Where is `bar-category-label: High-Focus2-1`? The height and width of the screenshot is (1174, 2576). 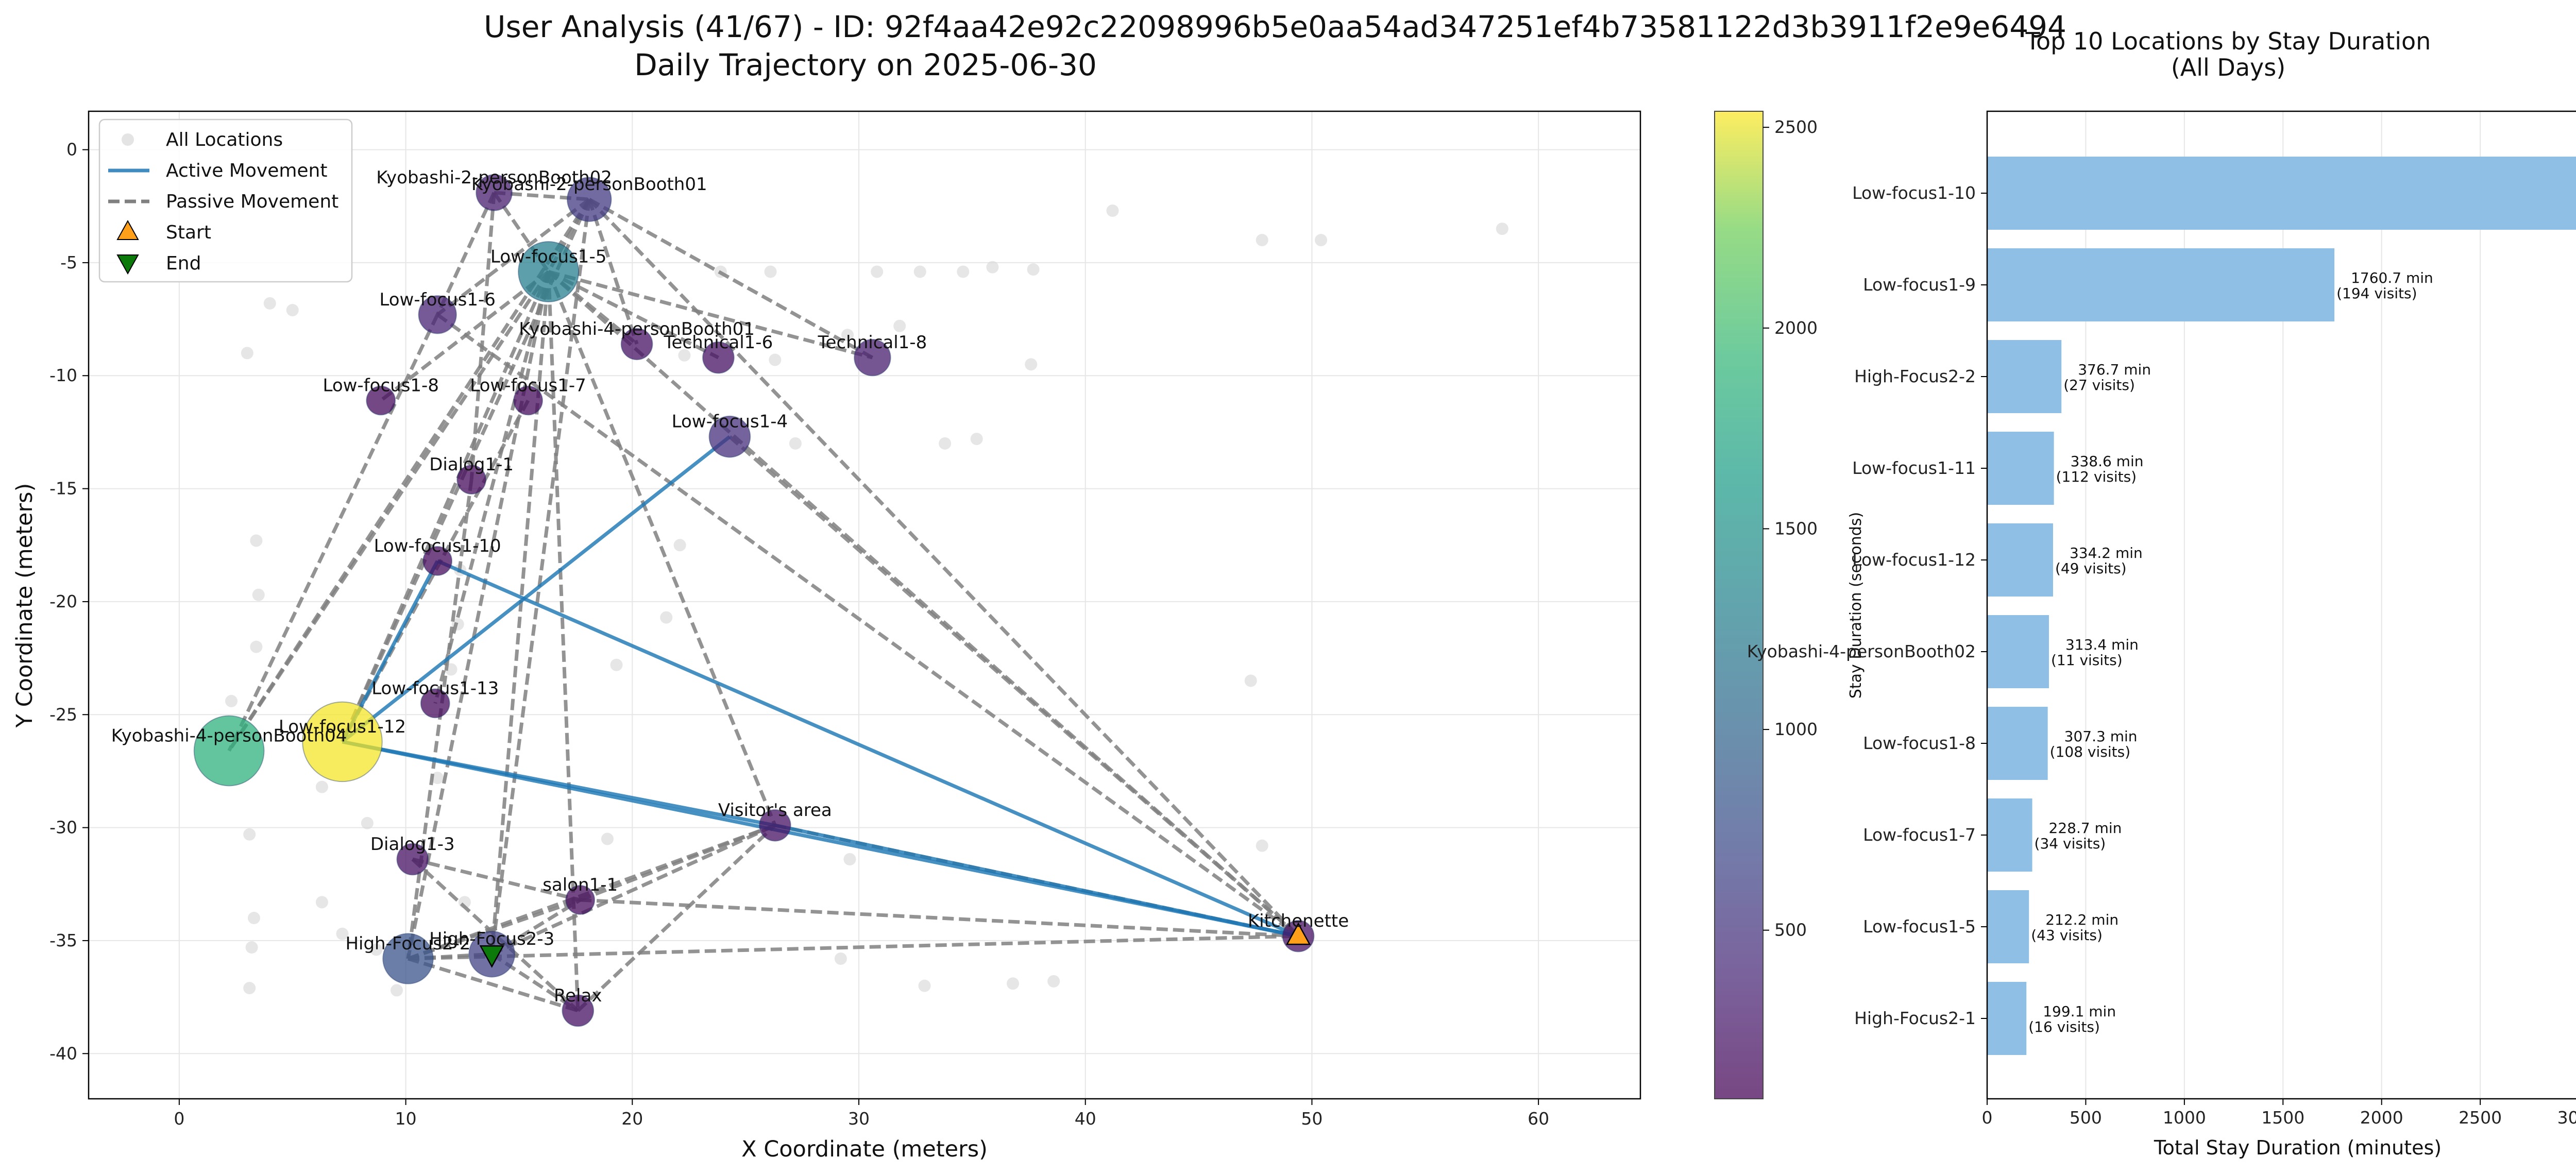
bar-category-label: High-Focus2-1 is located at coordinates (1915, 1018).